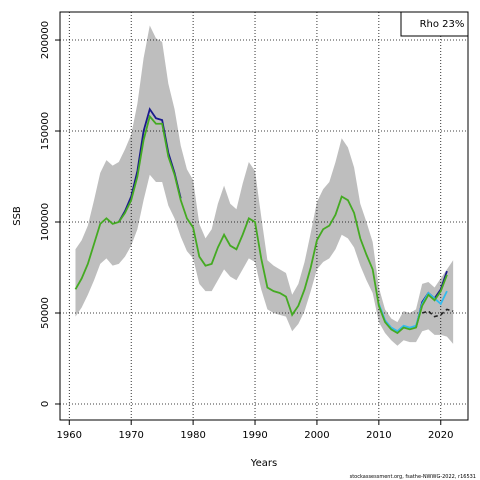 This screenshot has height=480, width=480. Describe the element at coordinates (440, 435) in the screenshot. I see `x-tick-label: 2020` at that location.